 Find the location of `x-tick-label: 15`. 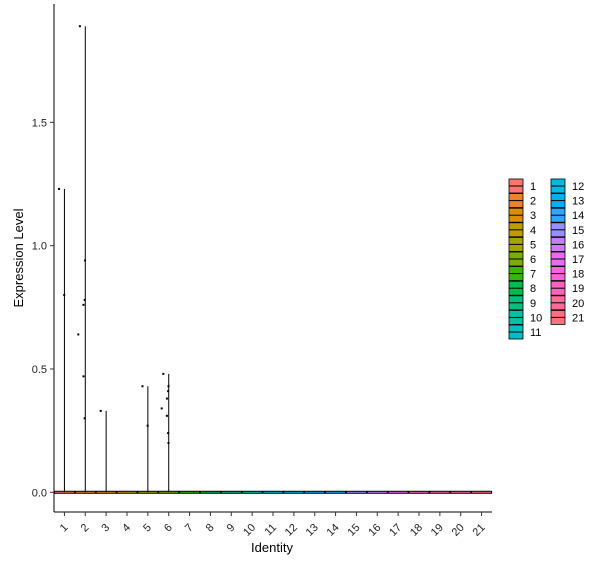

x-tick-label: 15 is located at coordinates (353, 530).